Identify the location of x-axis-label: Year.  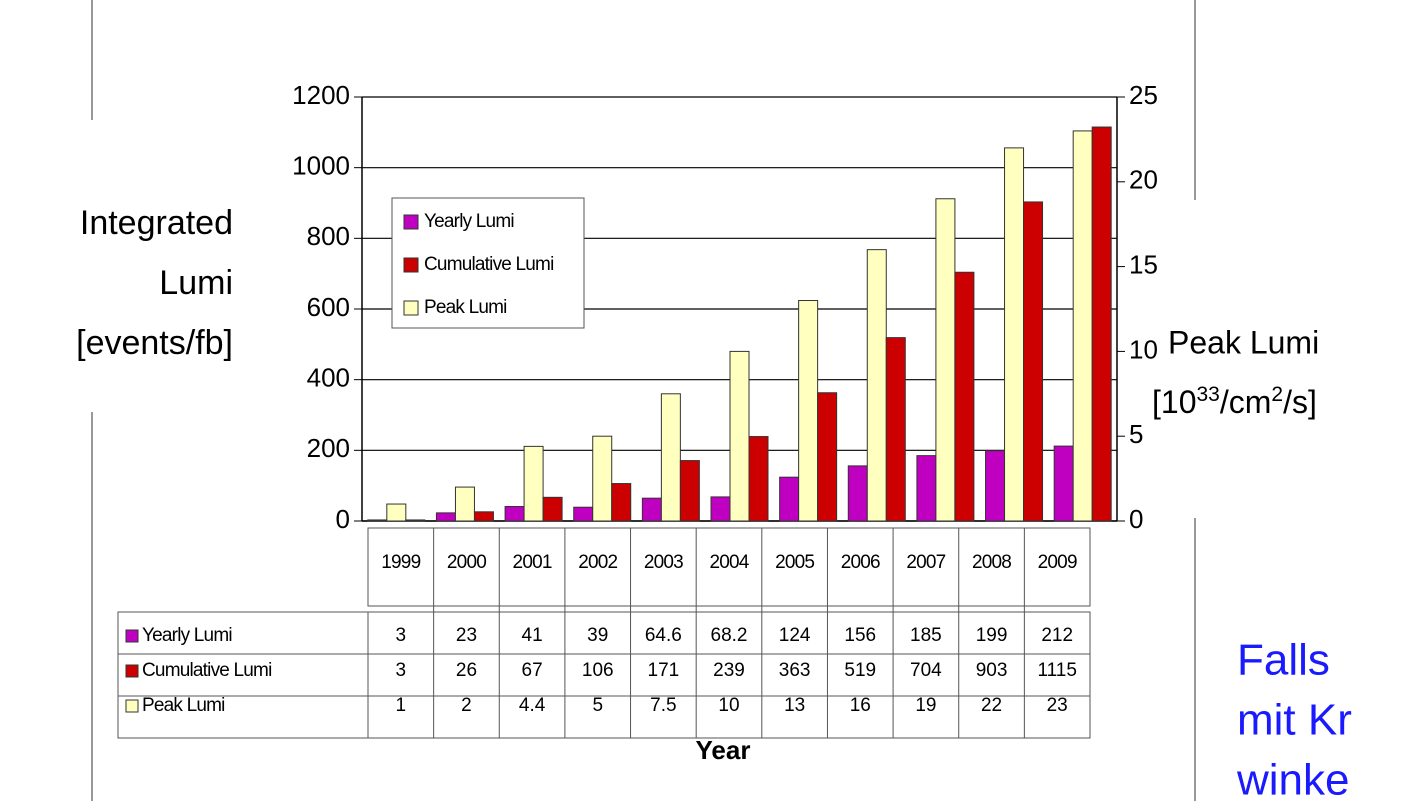
(723, 750).